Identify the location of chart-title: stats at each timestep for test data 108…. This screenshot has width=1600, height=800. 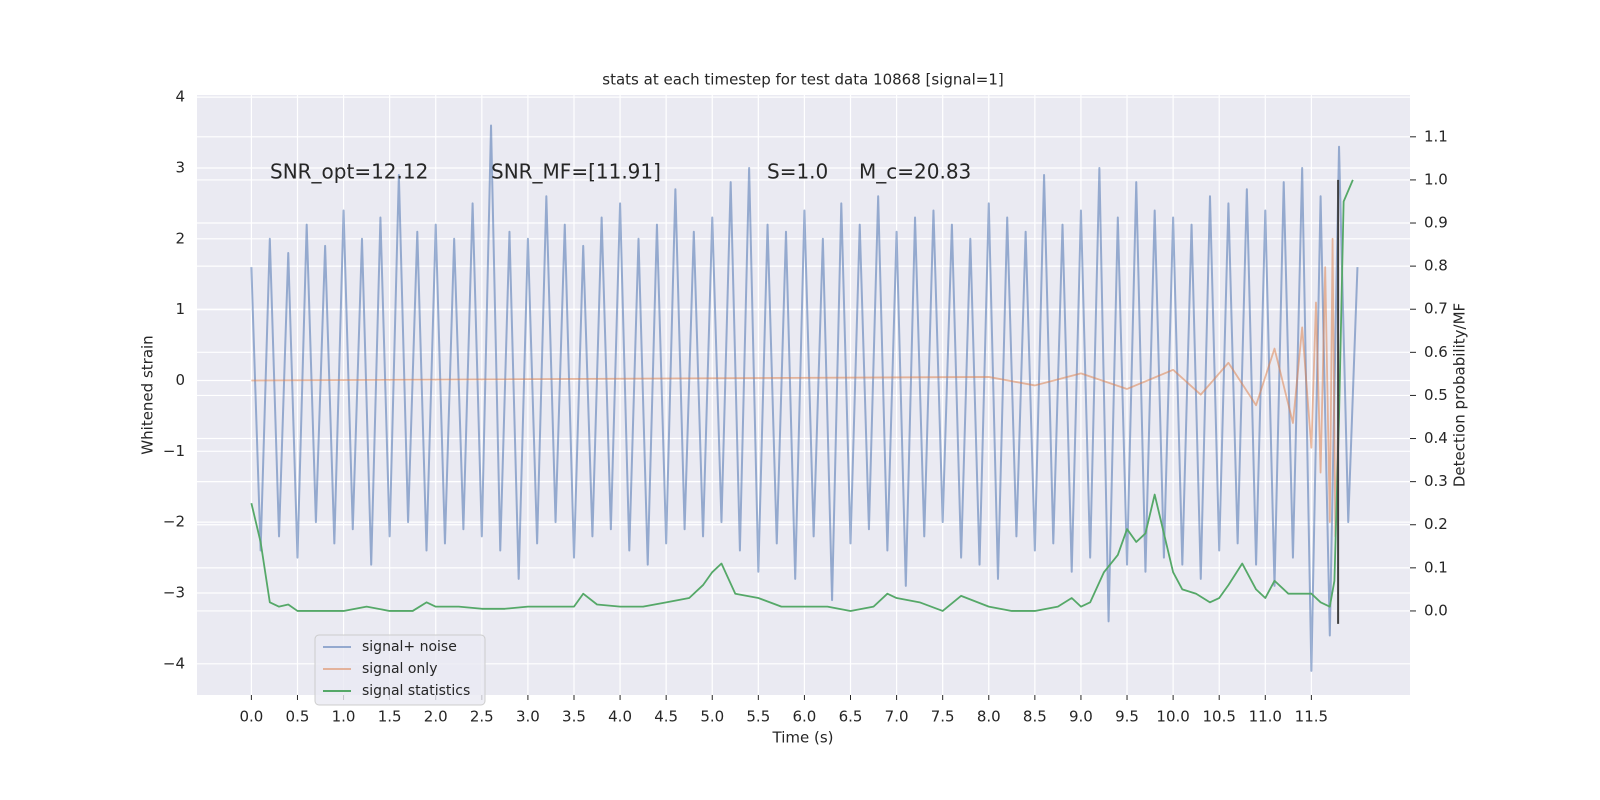
(802, 80).